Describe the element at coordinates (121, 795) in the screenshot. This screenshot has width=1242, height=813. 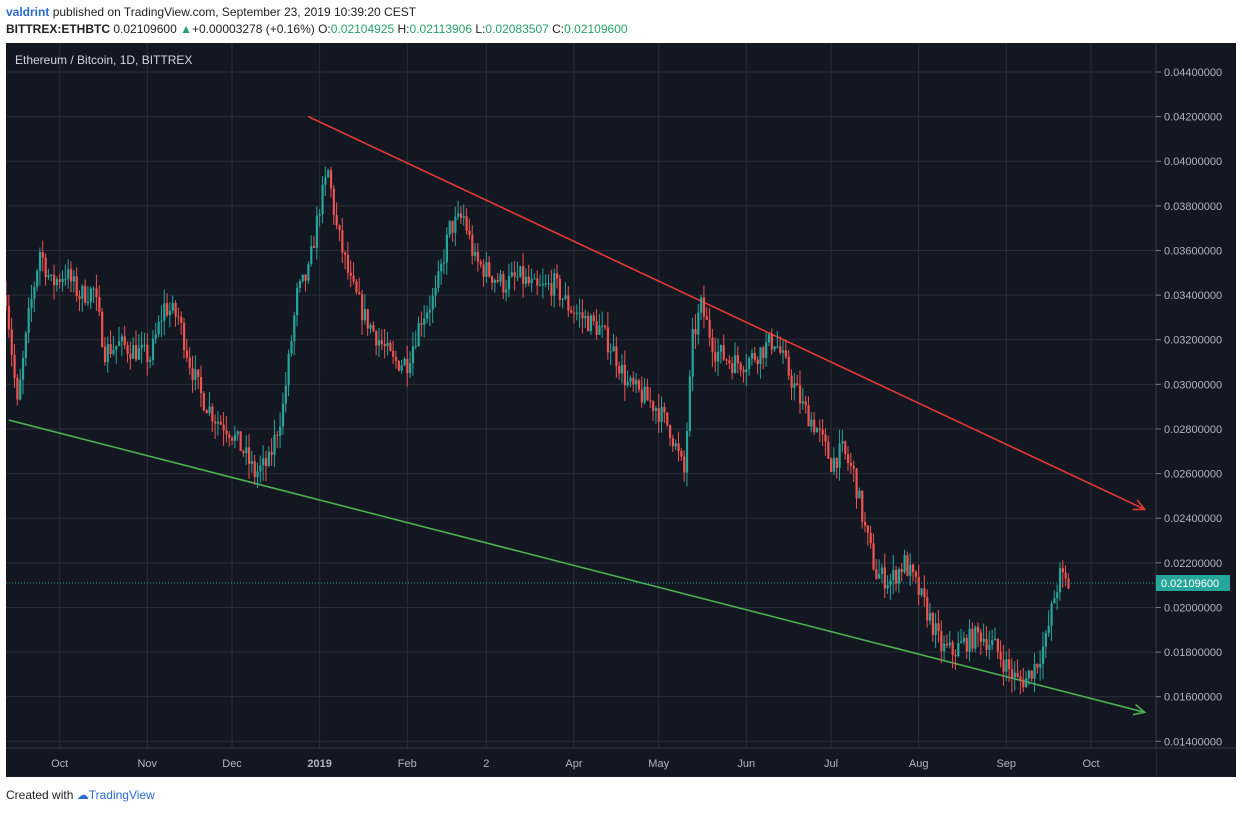
I see `tradingview-link: TradingView` at that location.